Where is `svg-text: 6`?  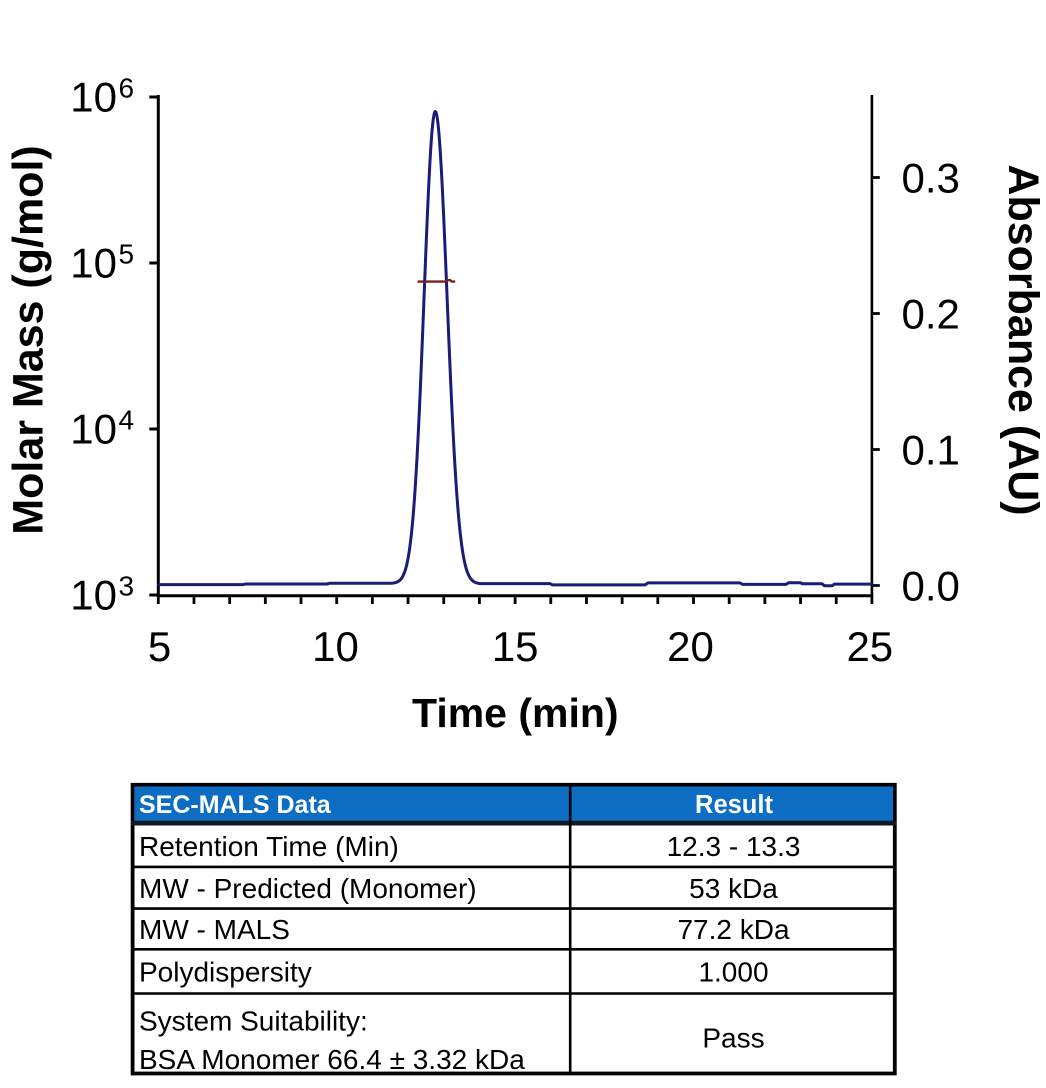
svg-text: 6 is located at coordinates (127, 88).